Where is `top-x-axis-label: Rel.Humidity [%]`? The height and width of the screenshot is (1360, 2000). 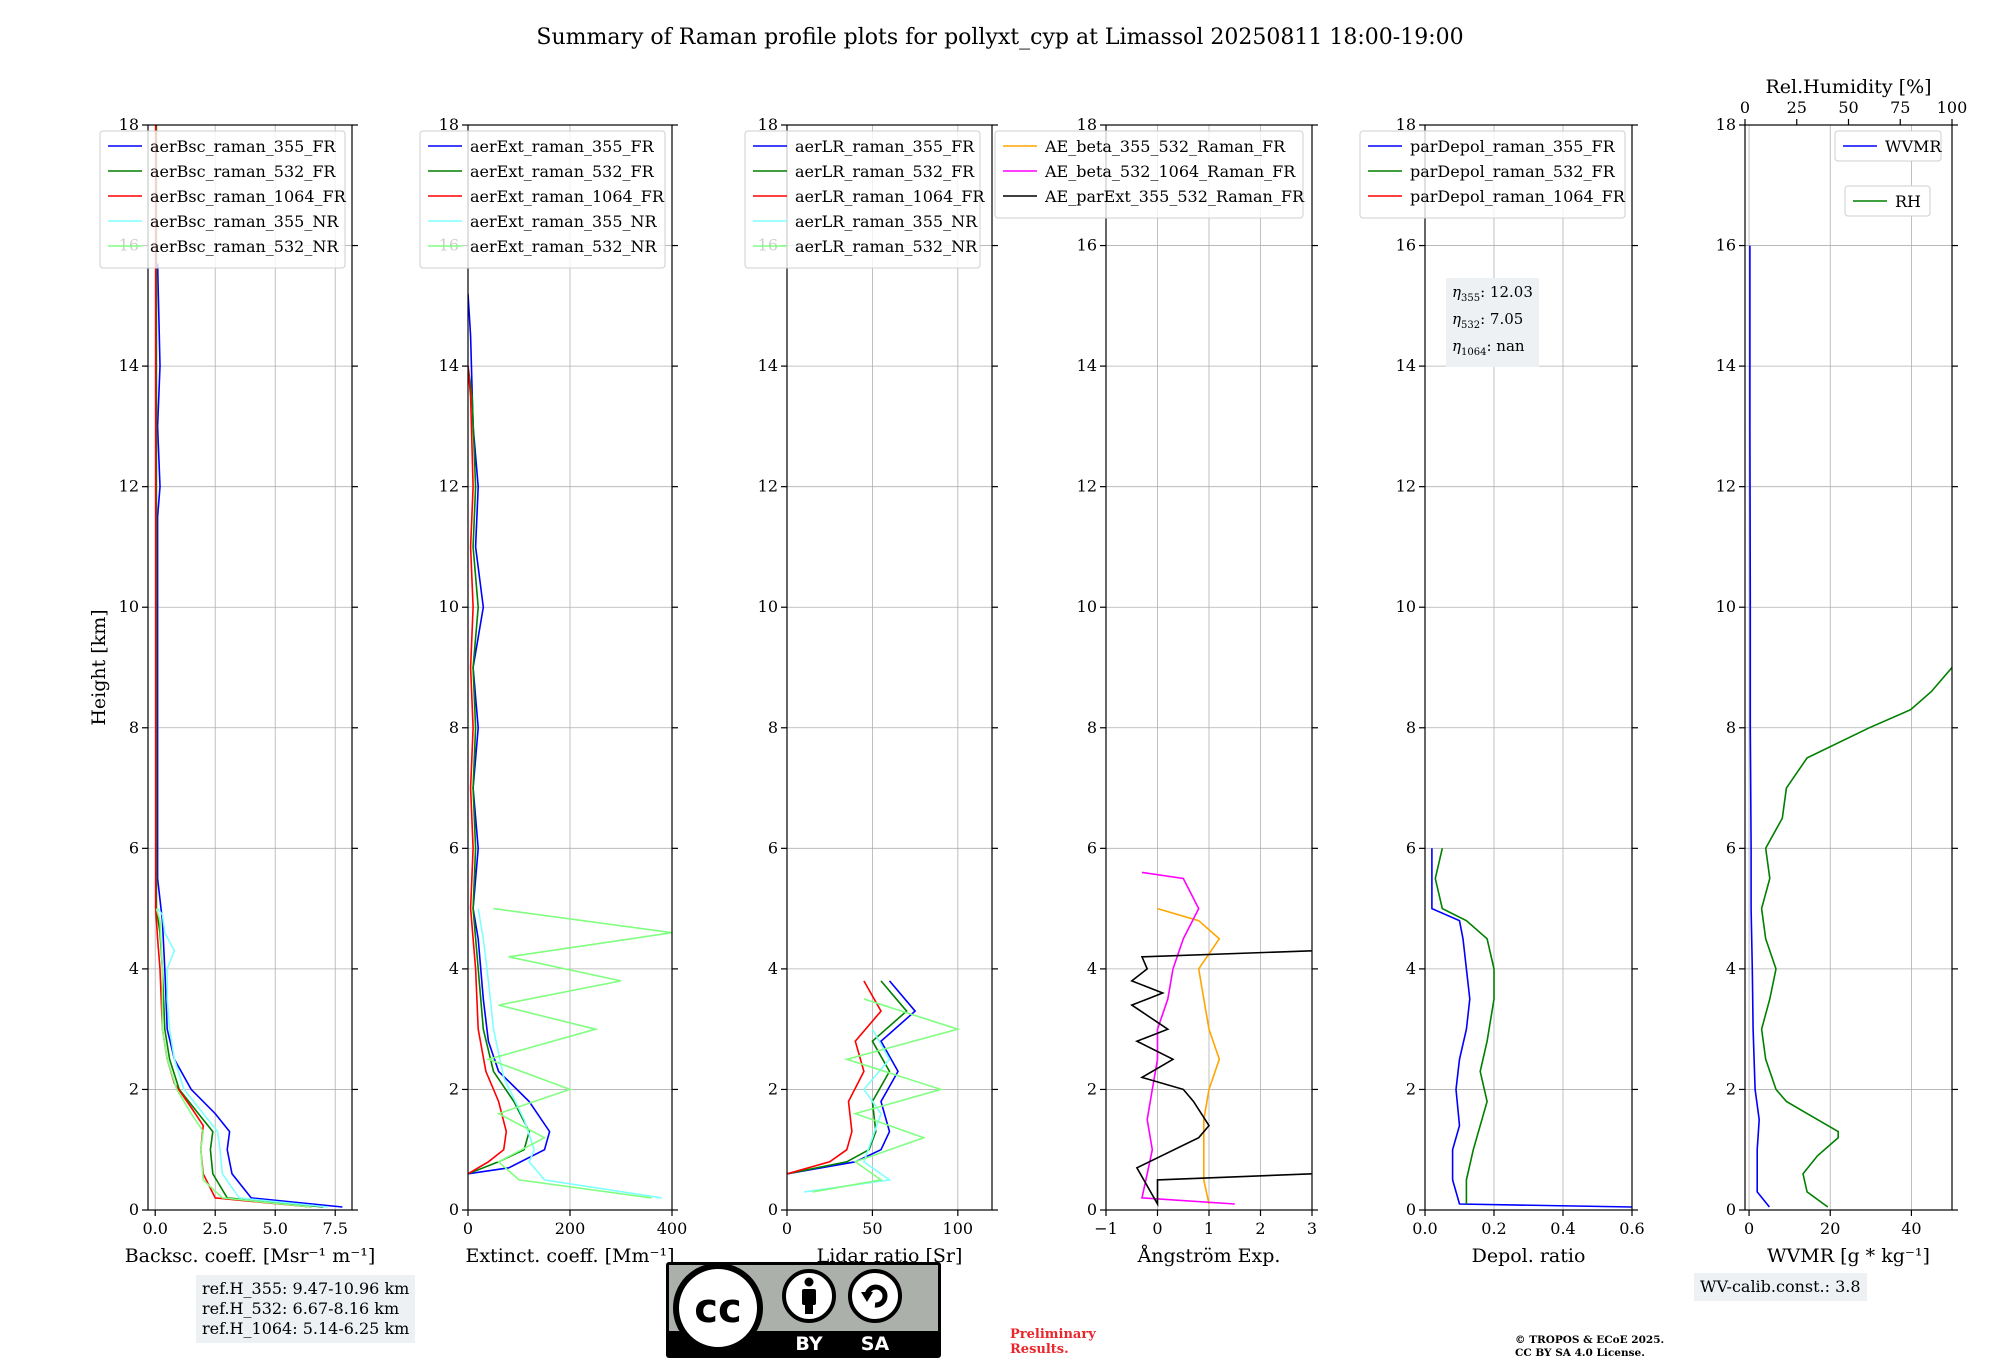 top-x-axis-label: Rel.Humidity [%] is located at coordinates (1848, 87).